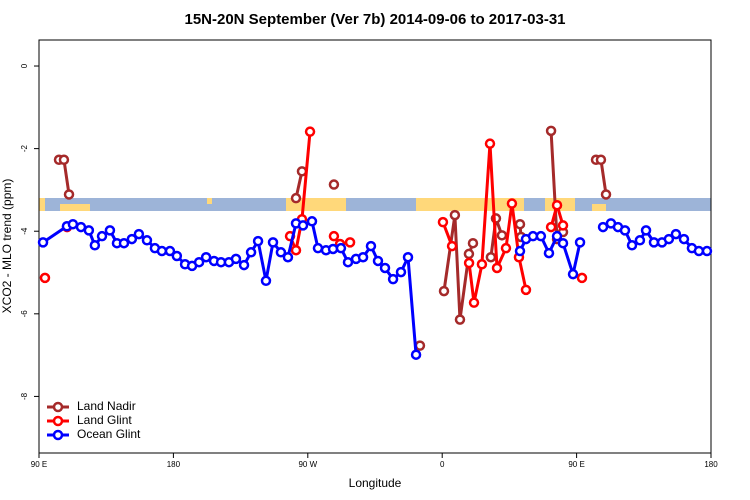 This screenshot has height=500, width=750. I want to click on legend-label: Ocean Glint, so click(109, 434).